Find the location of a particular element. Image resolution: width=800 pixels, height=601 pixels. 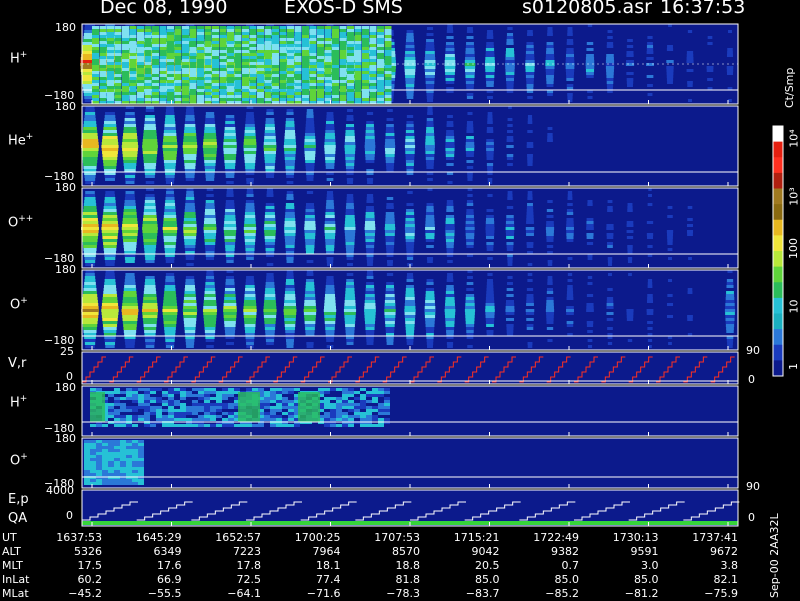

colorbar-tick-10: 10 is located at coordinates (794, 307).